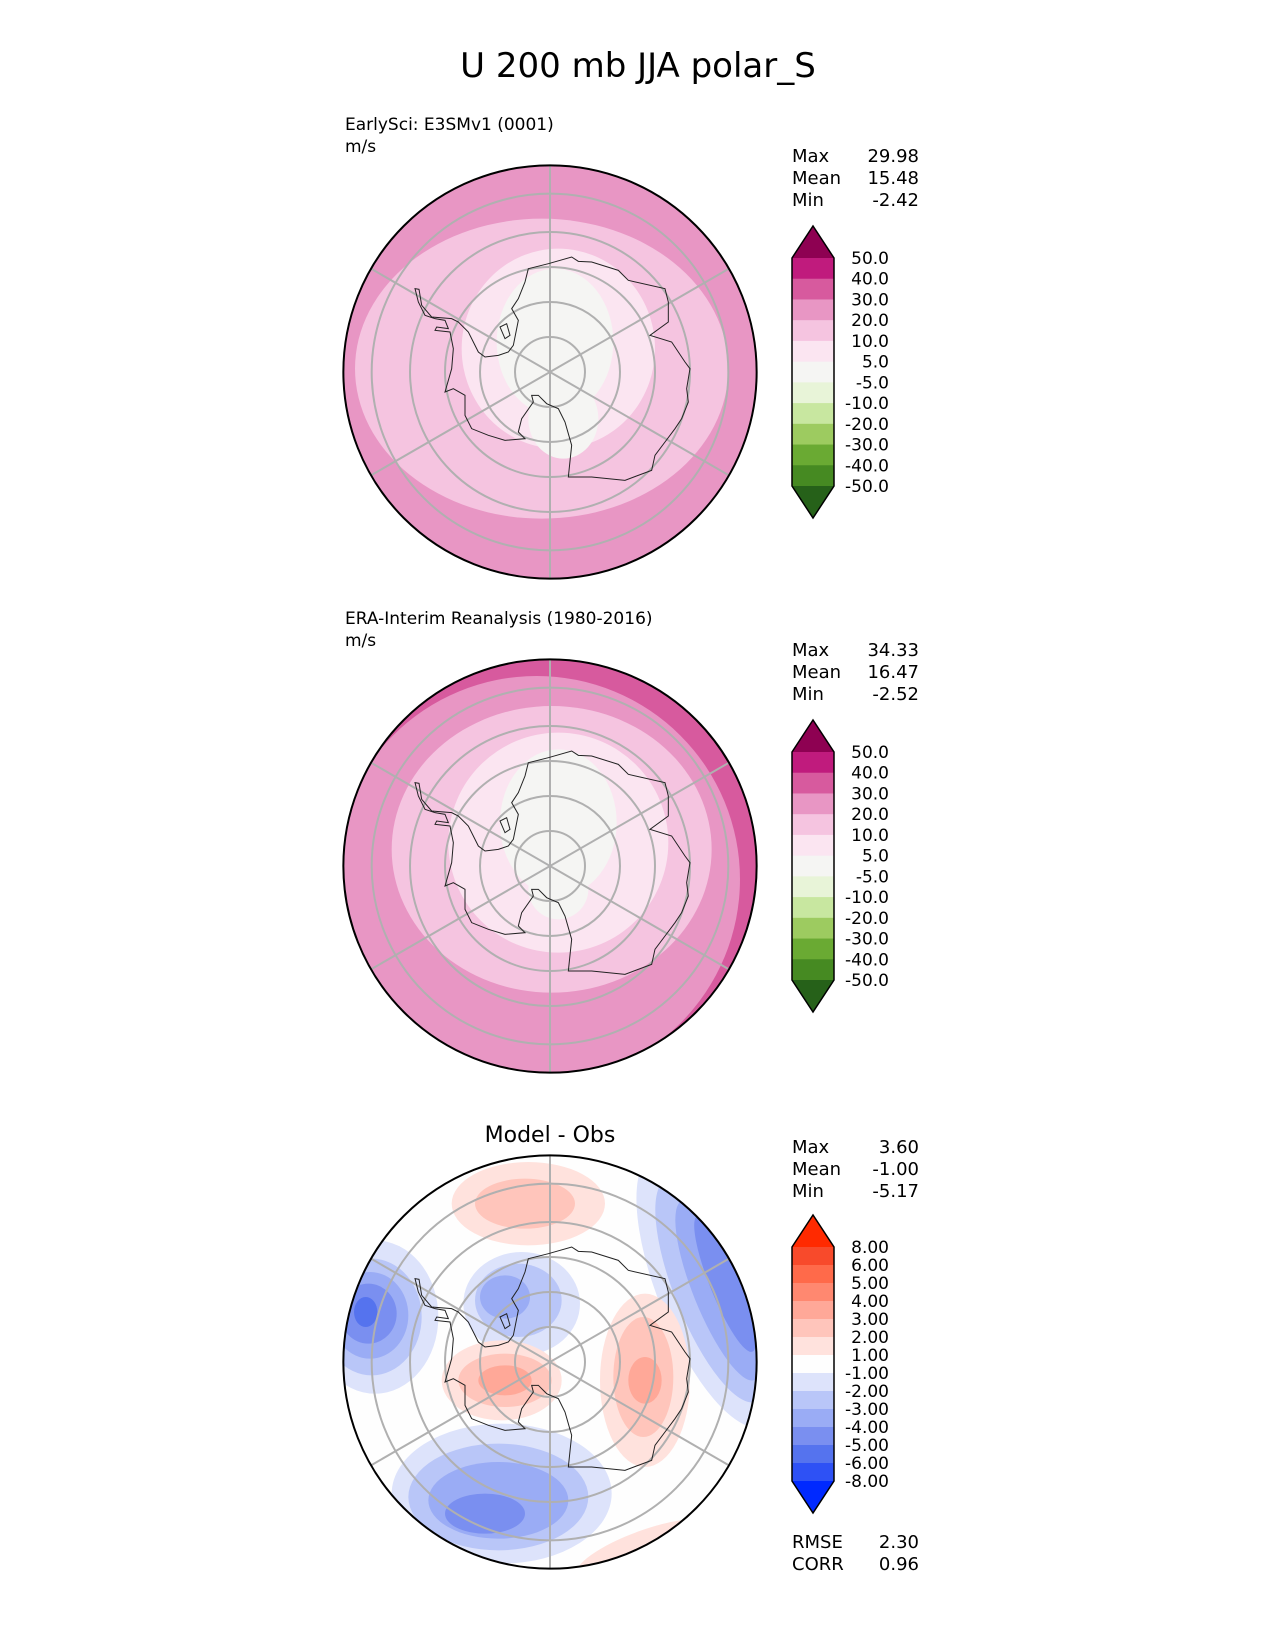 This screenshot has width=1275, height=1650. Describe the element at coordinates (867, 1392) in the screenshot. I see `colorbar-tick-label: -2.00` at that location.